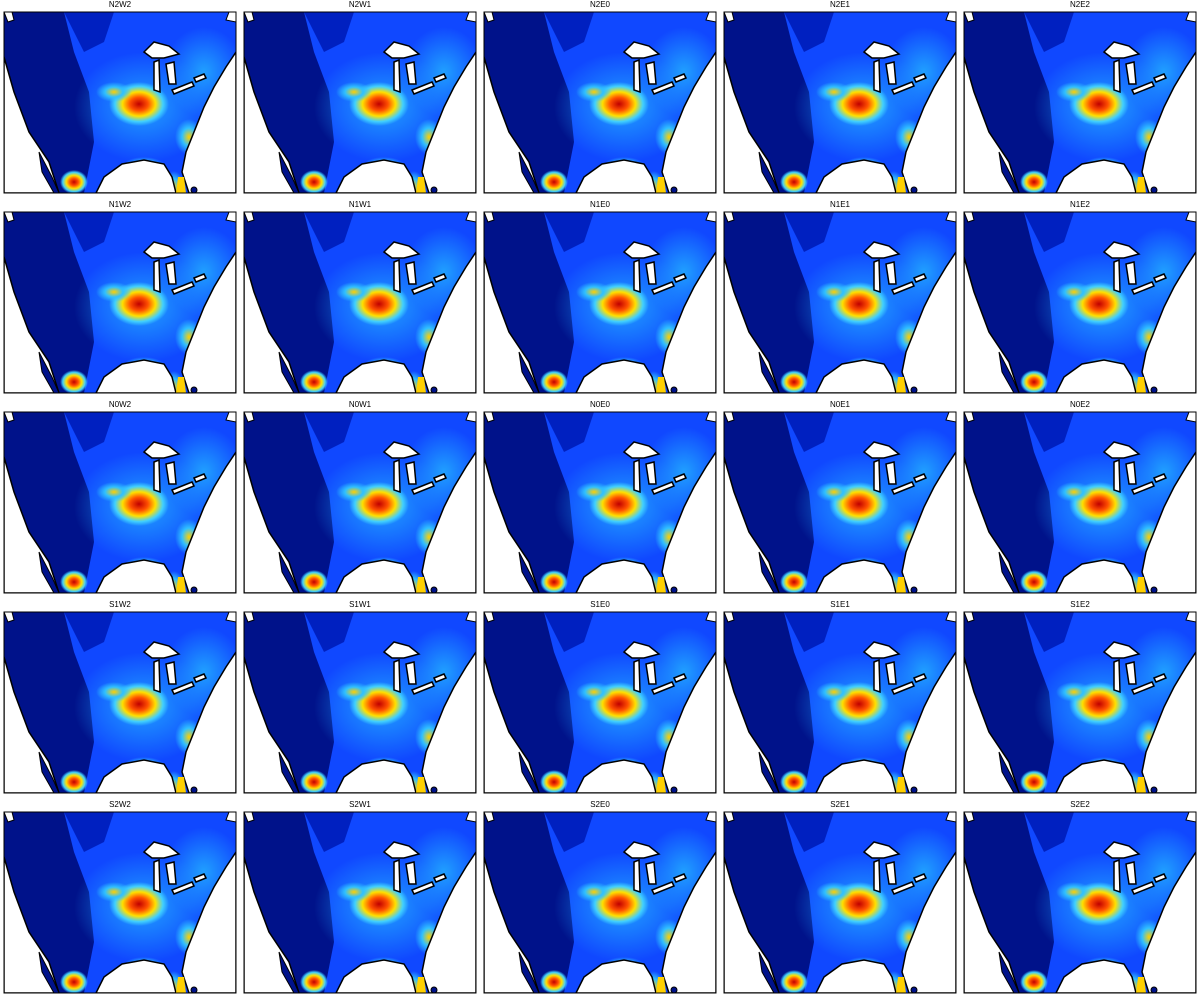 The image size is (1200, 1005). Describe the element at coordinates (600, 404) in the screenshot. I see `panel-title: N0E0` at that location.